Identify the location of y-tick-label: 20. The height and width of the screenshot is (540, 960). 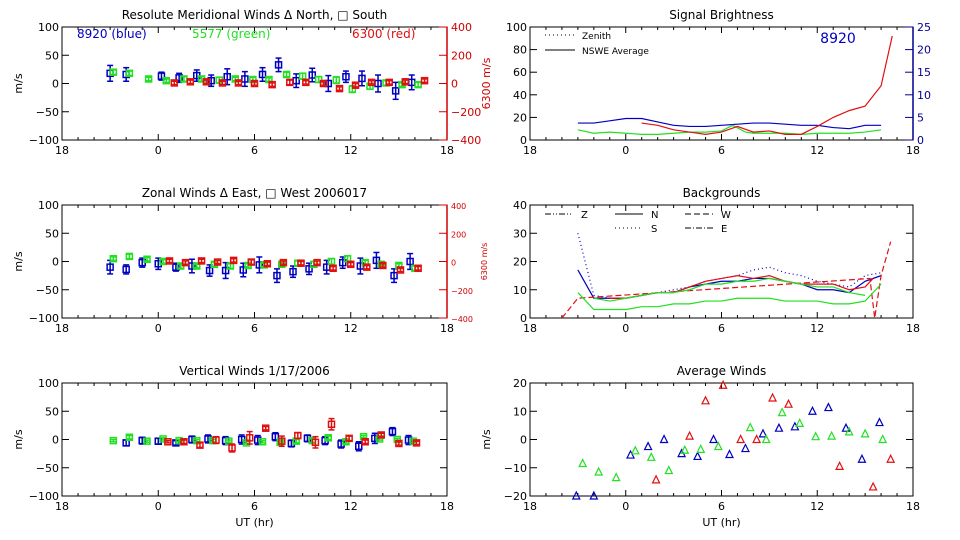
(520, 262).